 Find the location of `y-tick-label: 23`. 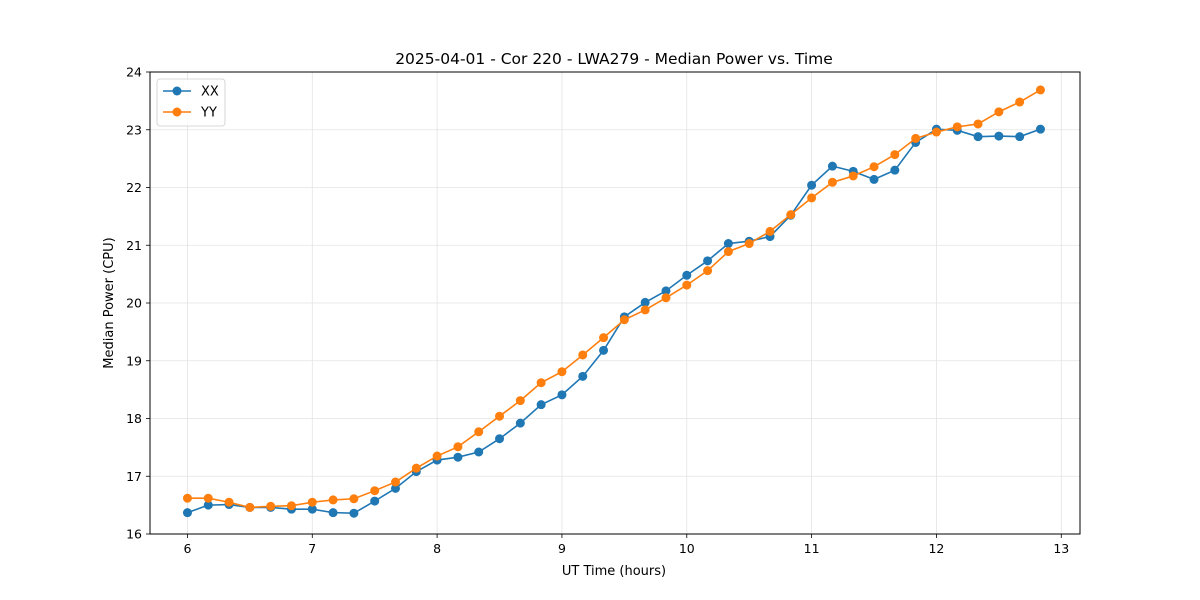

y-tick-label: 23 is located at coordinates (134, 129).